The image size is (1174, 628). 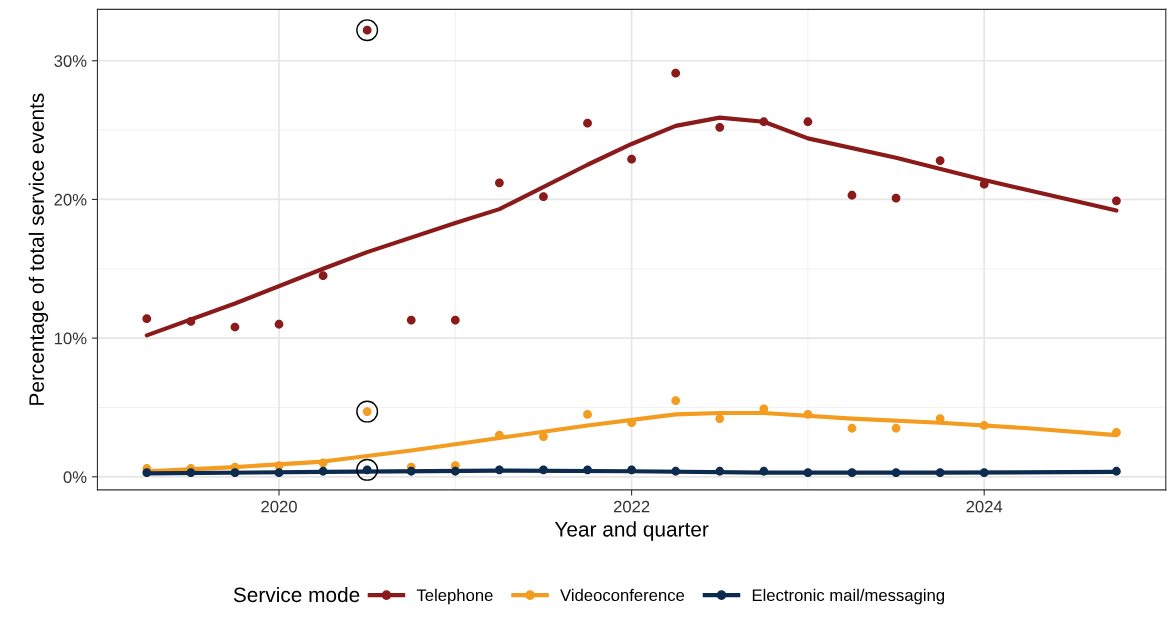 I want to click on x-tick-label: 2020, so click(x=279, y=506).